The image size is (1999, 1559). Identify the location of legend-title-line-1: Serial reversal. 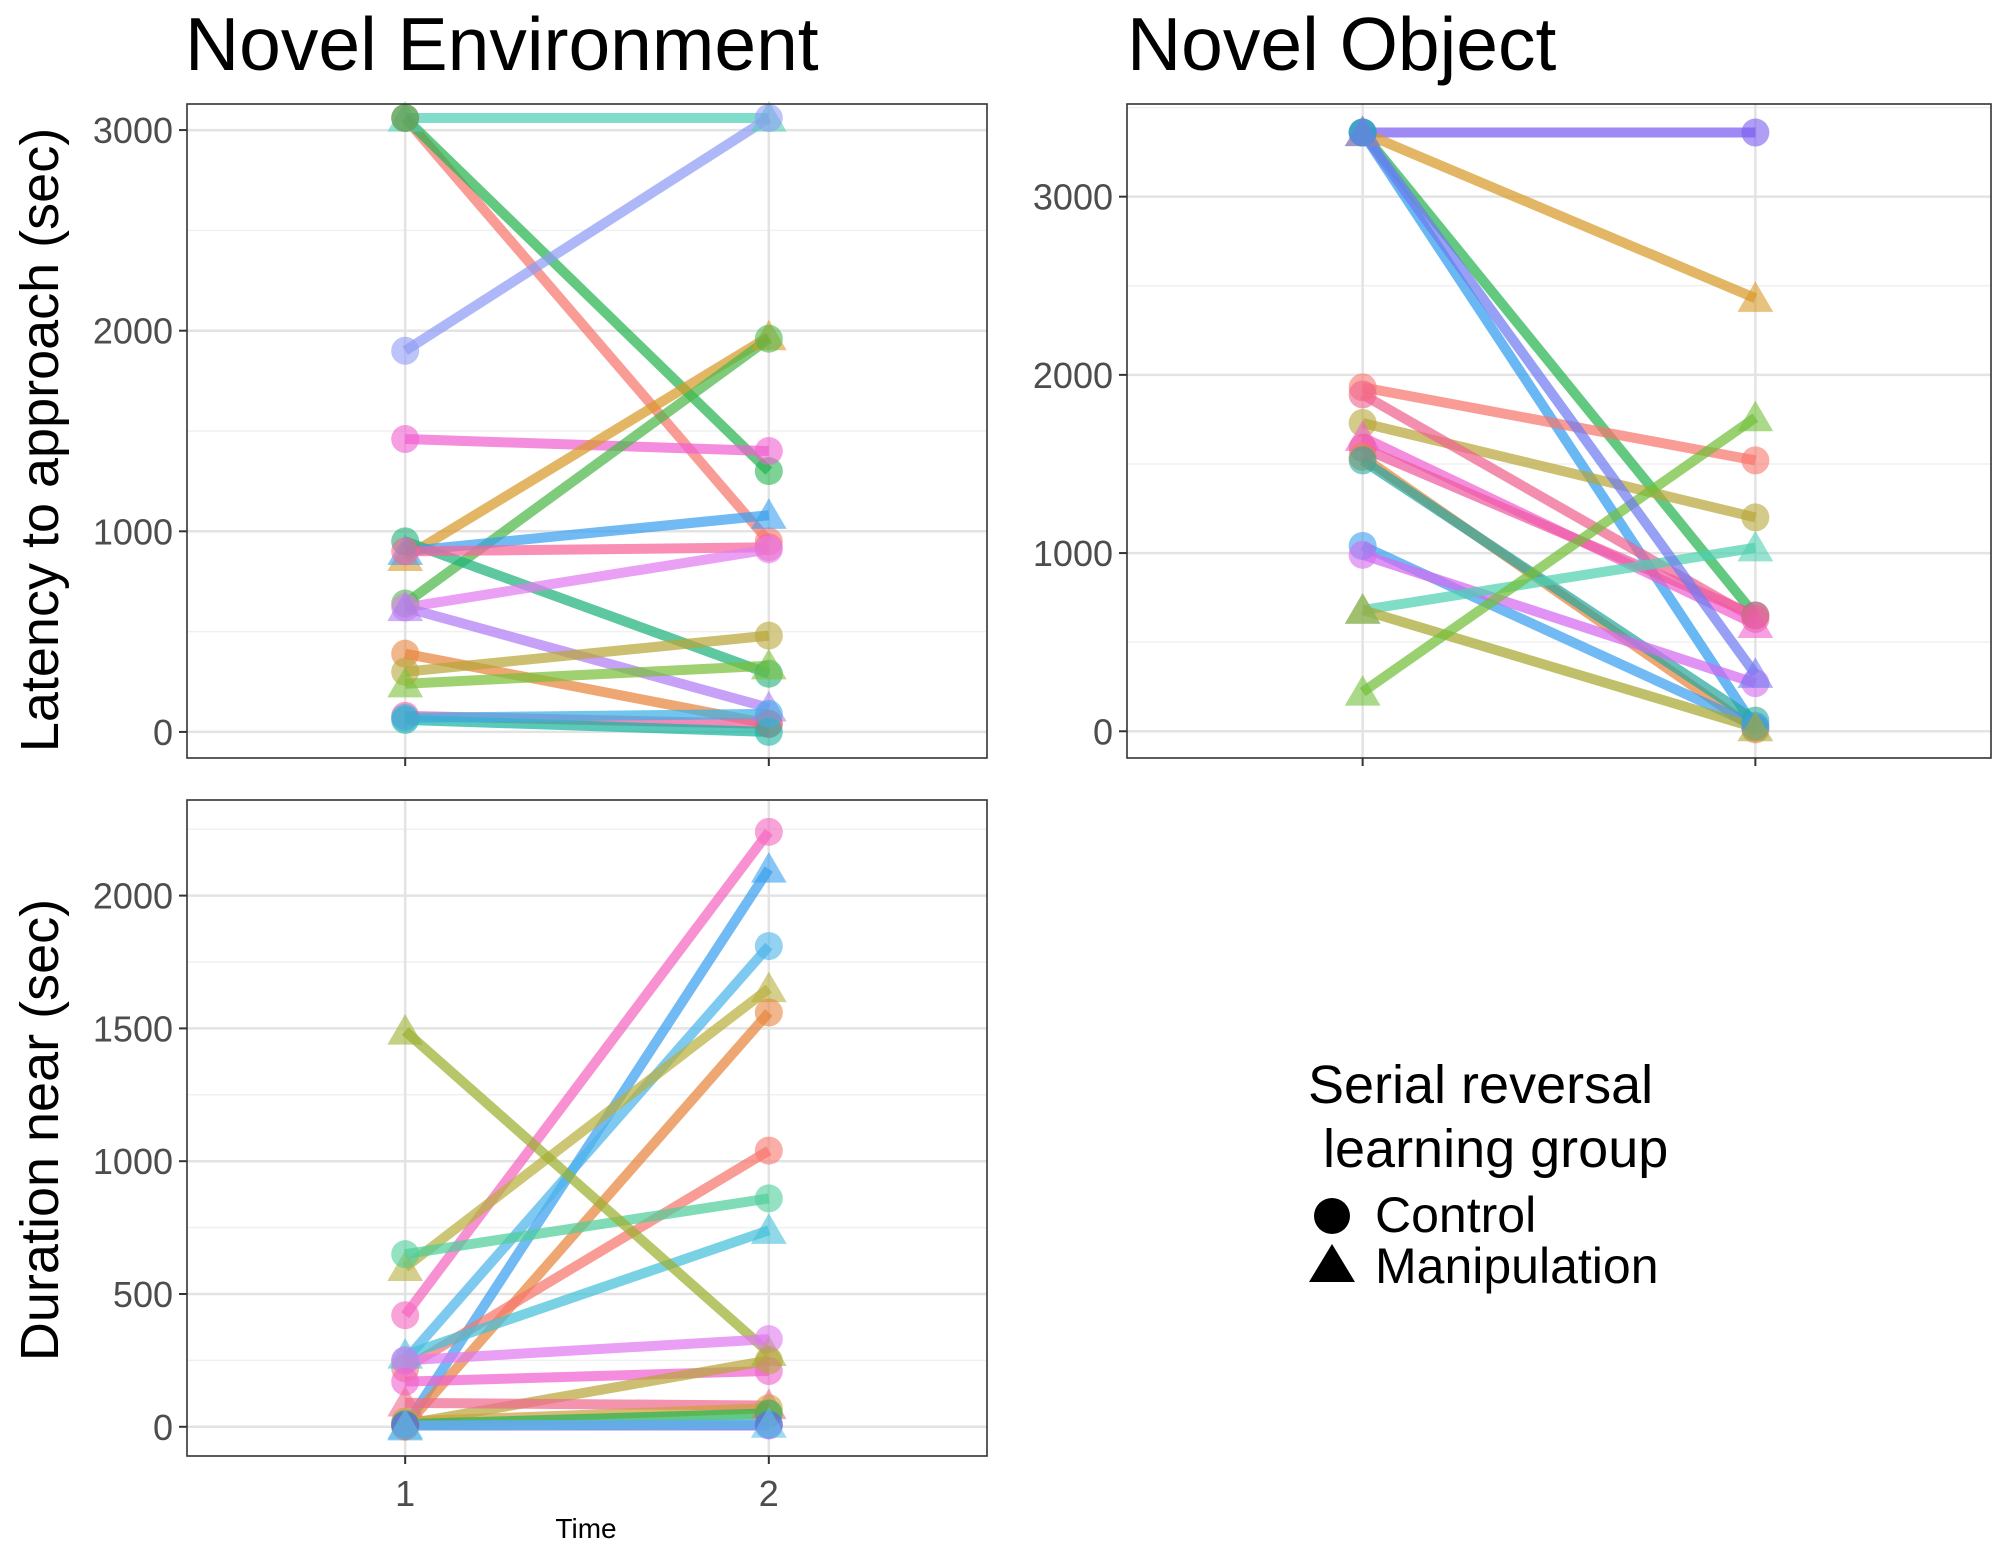
(1480, 1085).